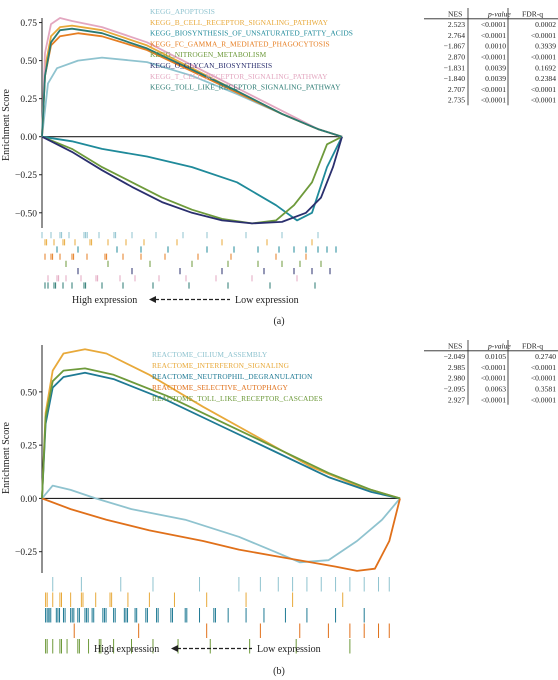  What do you see at coordinates (456, 378) in the screenshot?
I see `table-nes: 2.980` at bounding box center [456, 378].